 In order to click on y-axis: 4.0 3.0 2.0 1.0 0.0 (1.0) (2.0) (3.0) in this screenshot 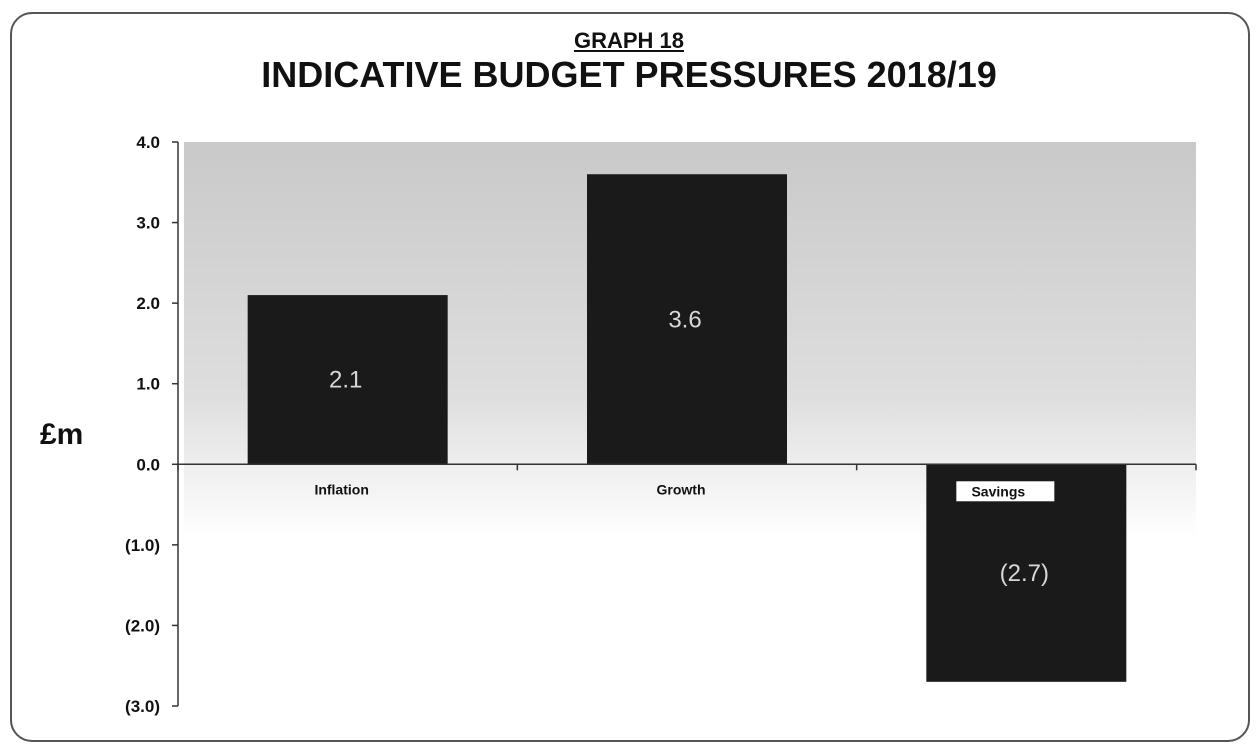, I will do `click(152, 424)`.